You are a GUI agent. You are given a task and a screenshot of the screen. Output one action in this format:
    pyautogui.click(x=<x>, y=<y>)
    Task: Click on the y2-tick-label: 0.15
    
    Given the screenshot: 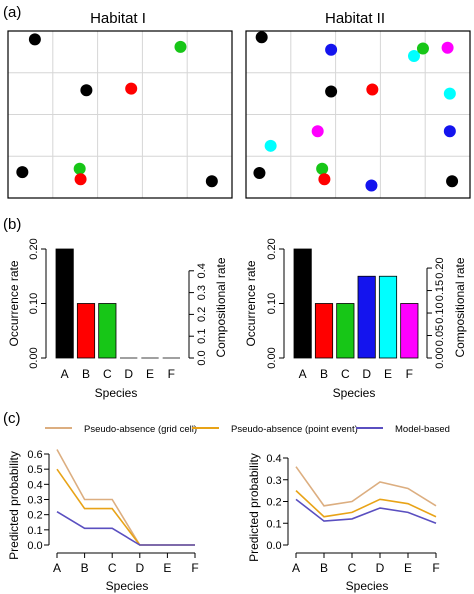 What is the action you would take?
    pyautogui.click(x=440, y=290)
    